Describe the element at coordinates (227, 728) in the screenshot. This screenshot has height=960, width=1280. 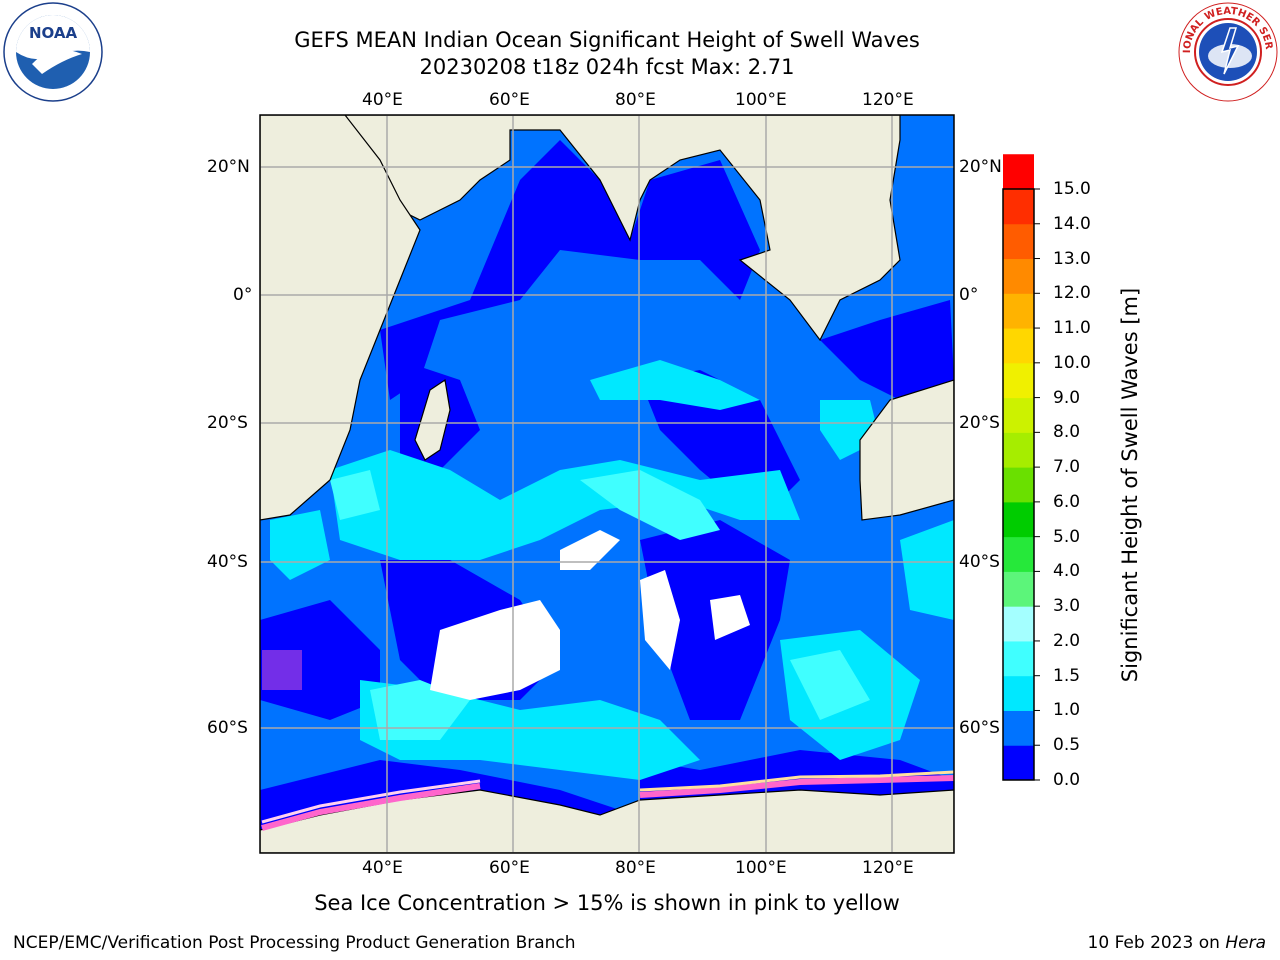
I see `lat-tick-left-60s: 60°S` at that location.